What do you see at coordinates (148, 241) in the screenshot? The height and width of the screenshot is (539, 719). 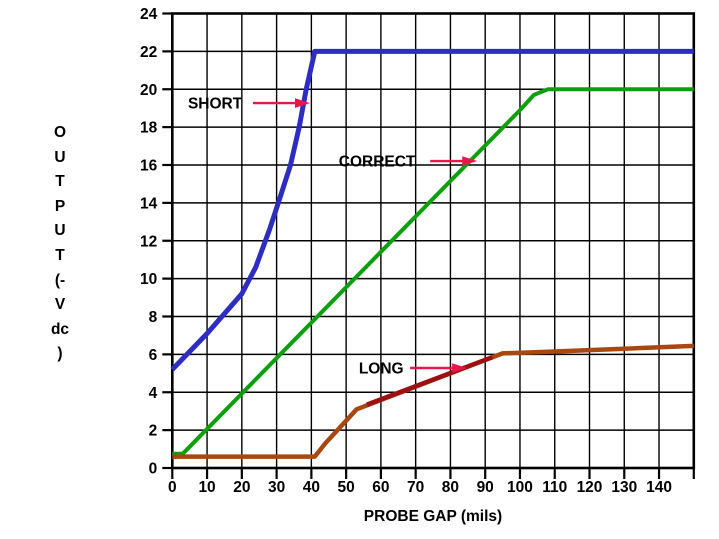 I see `y-tick-label: 12` at bounding box center [148, 241].